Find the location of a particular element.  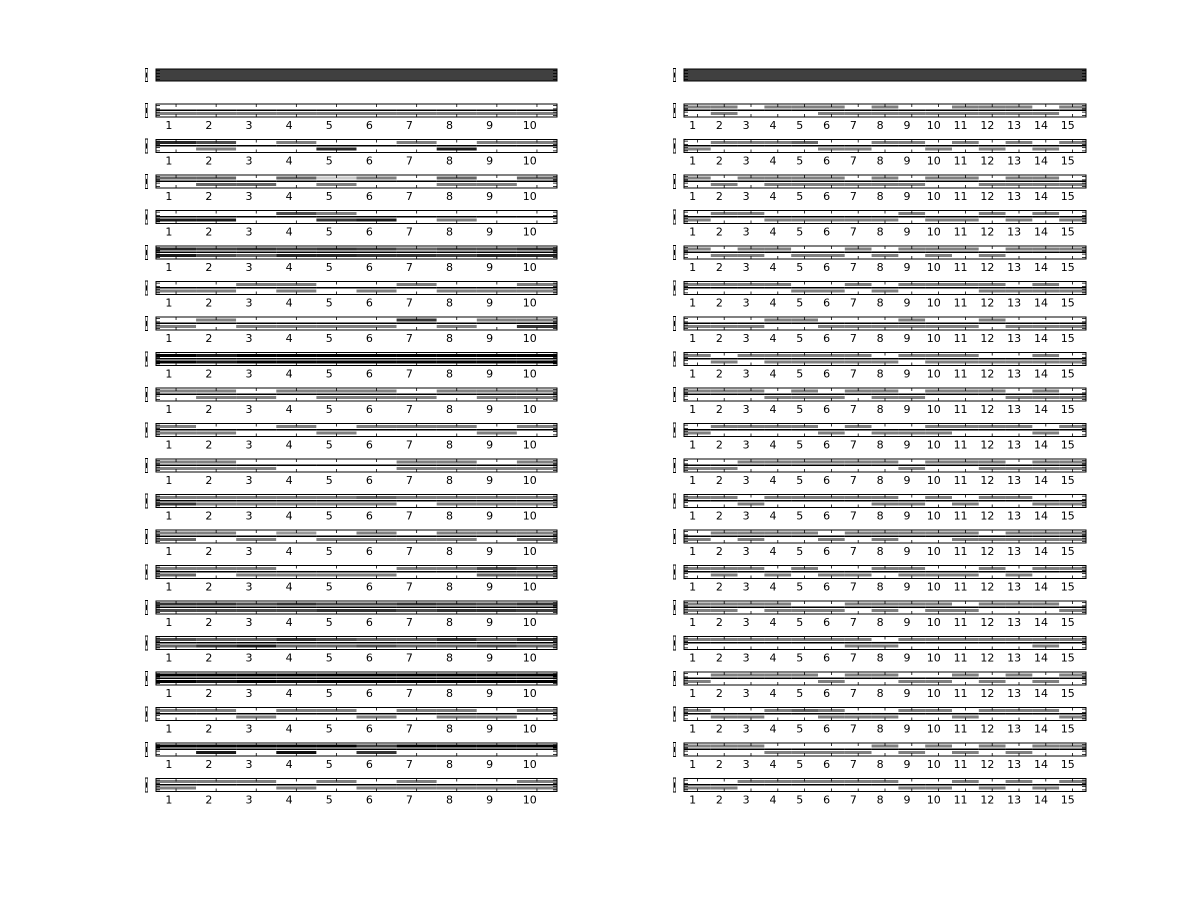

x-tick-label: 11 is located at coordinates (961, 800).